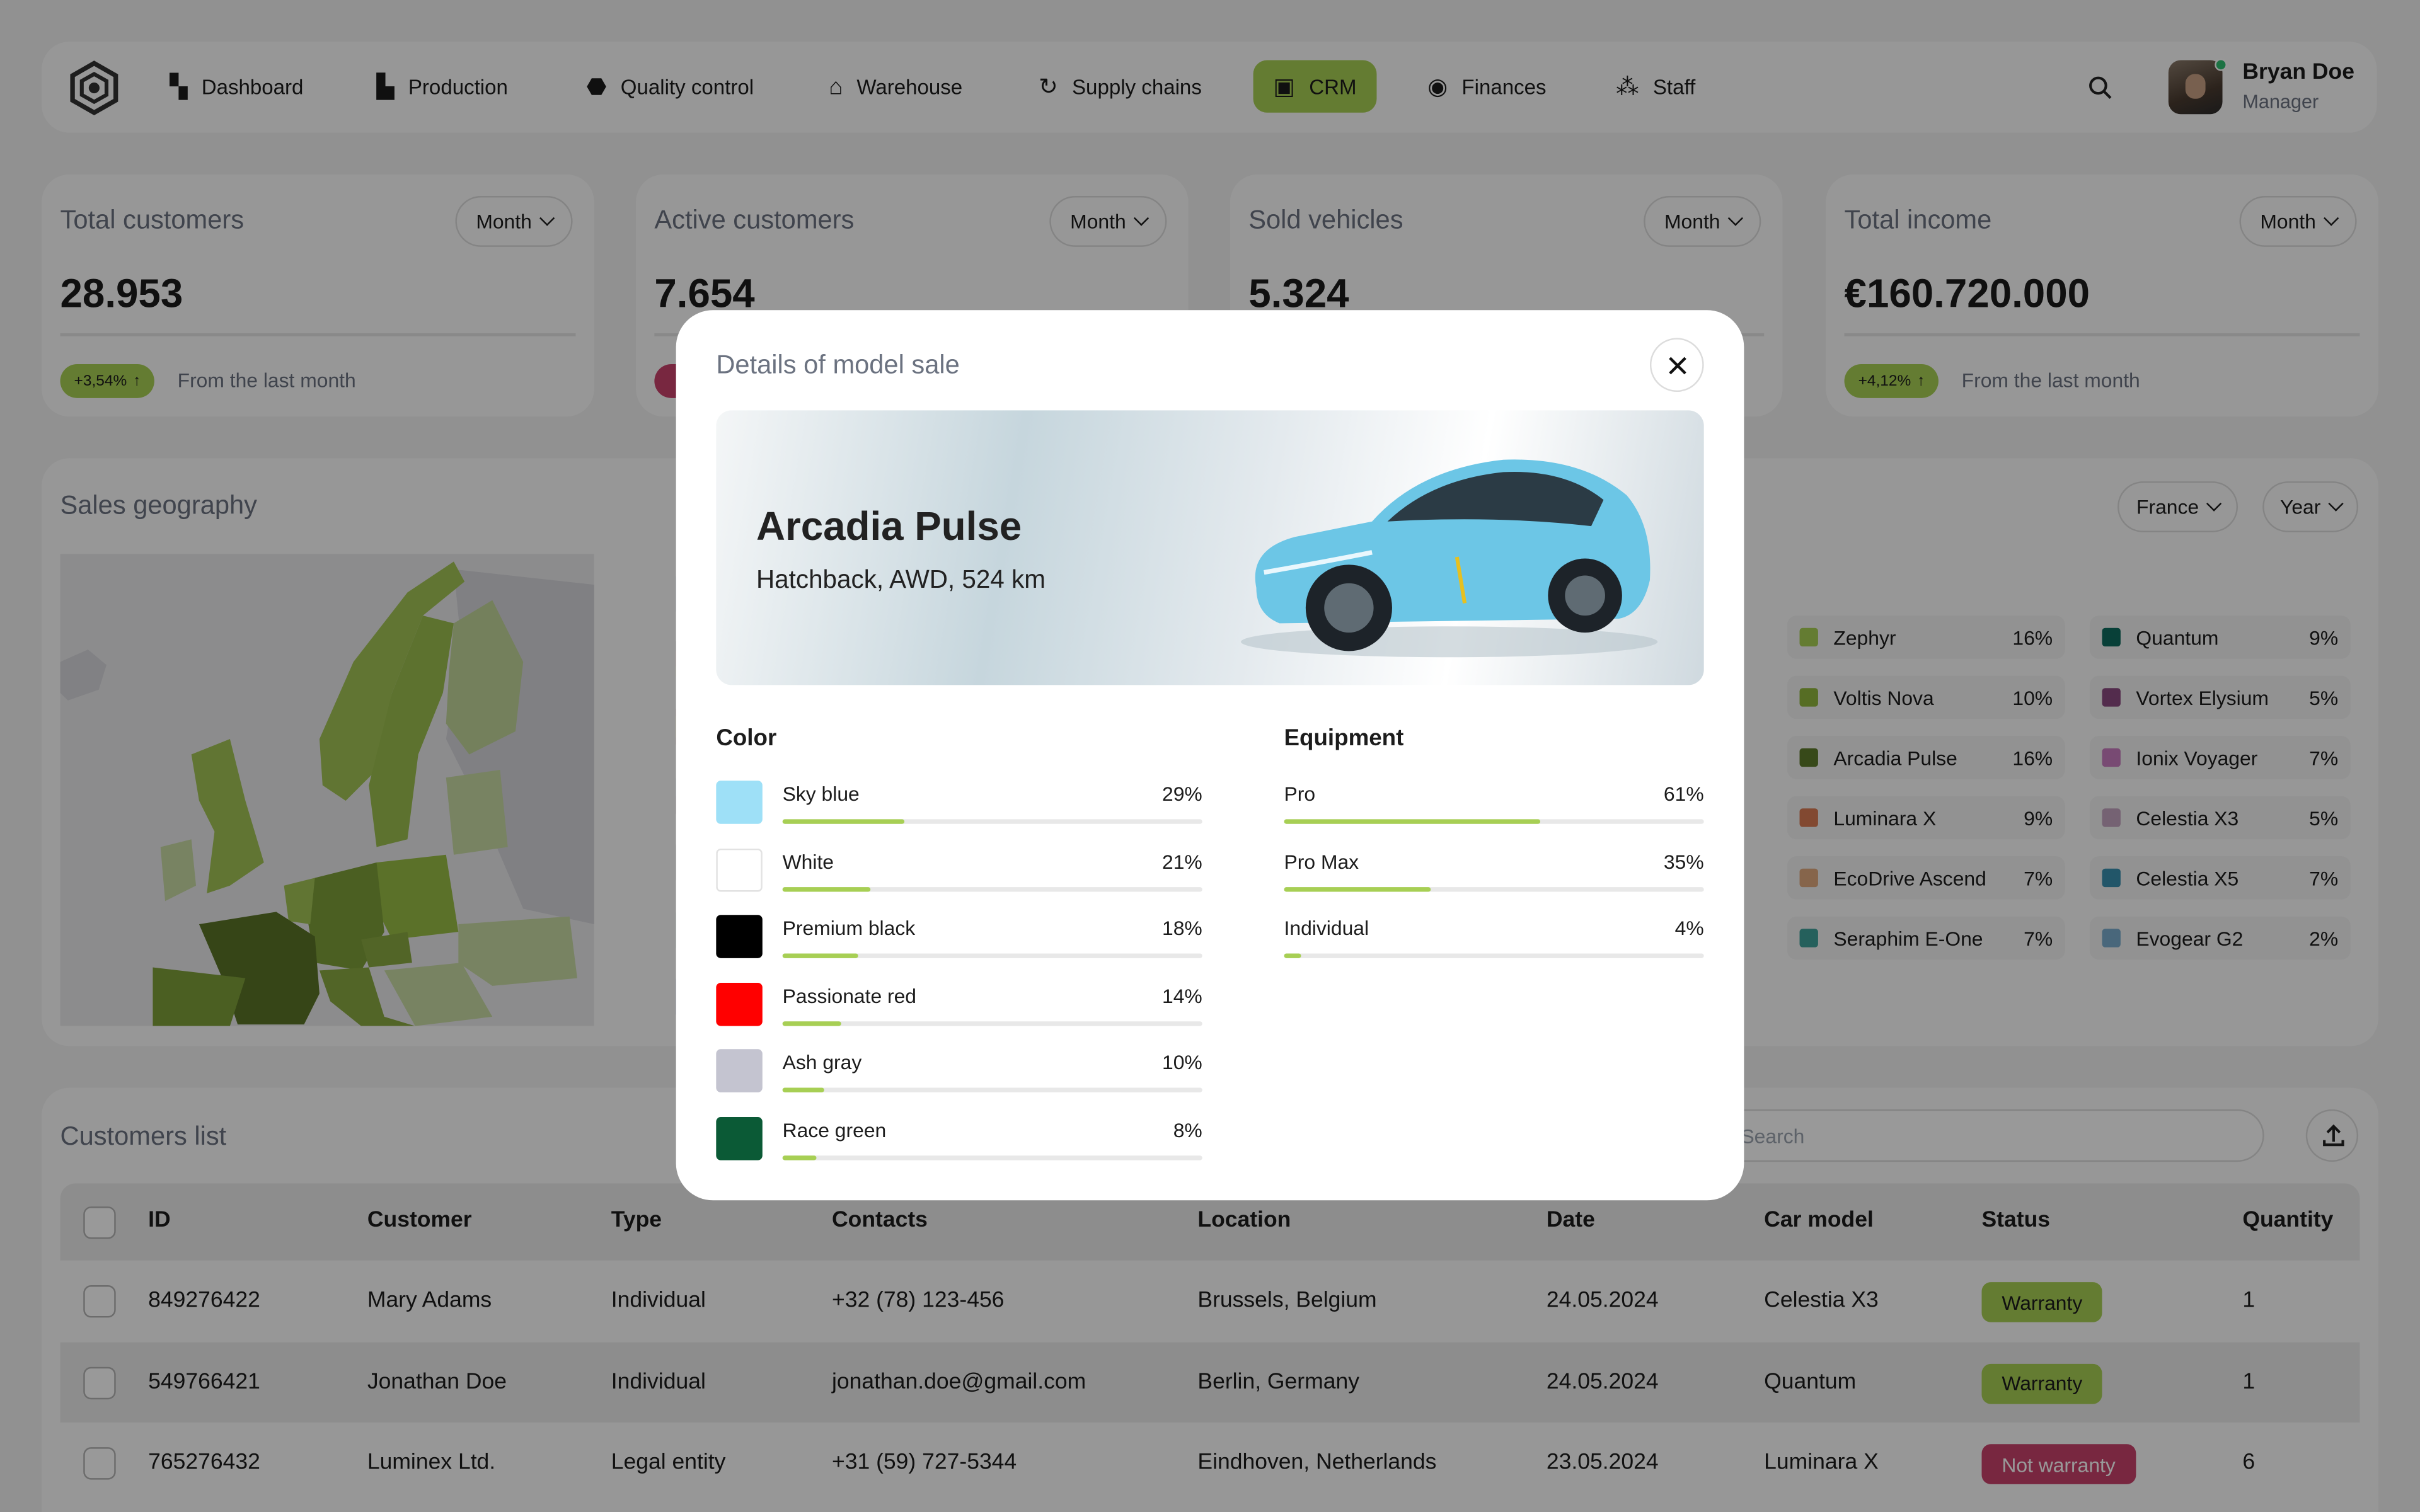 The width and height of the screenshot is (2420, 1512). What do you see at coordinates (1819, 1220) in the screenshot?
I see `column-header: Car model` at bounding box center [1819, 1220].